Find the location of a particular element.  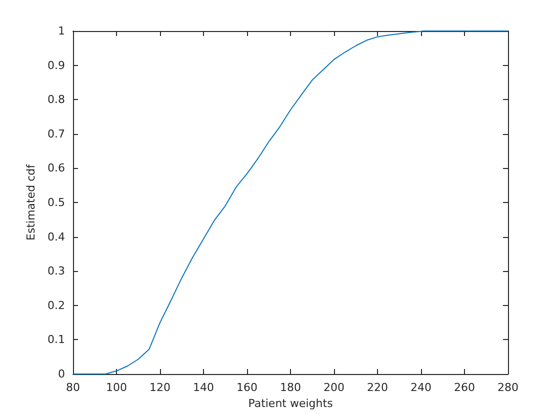

x-axis-title: Patient weights is located at coordinates (291, 403).